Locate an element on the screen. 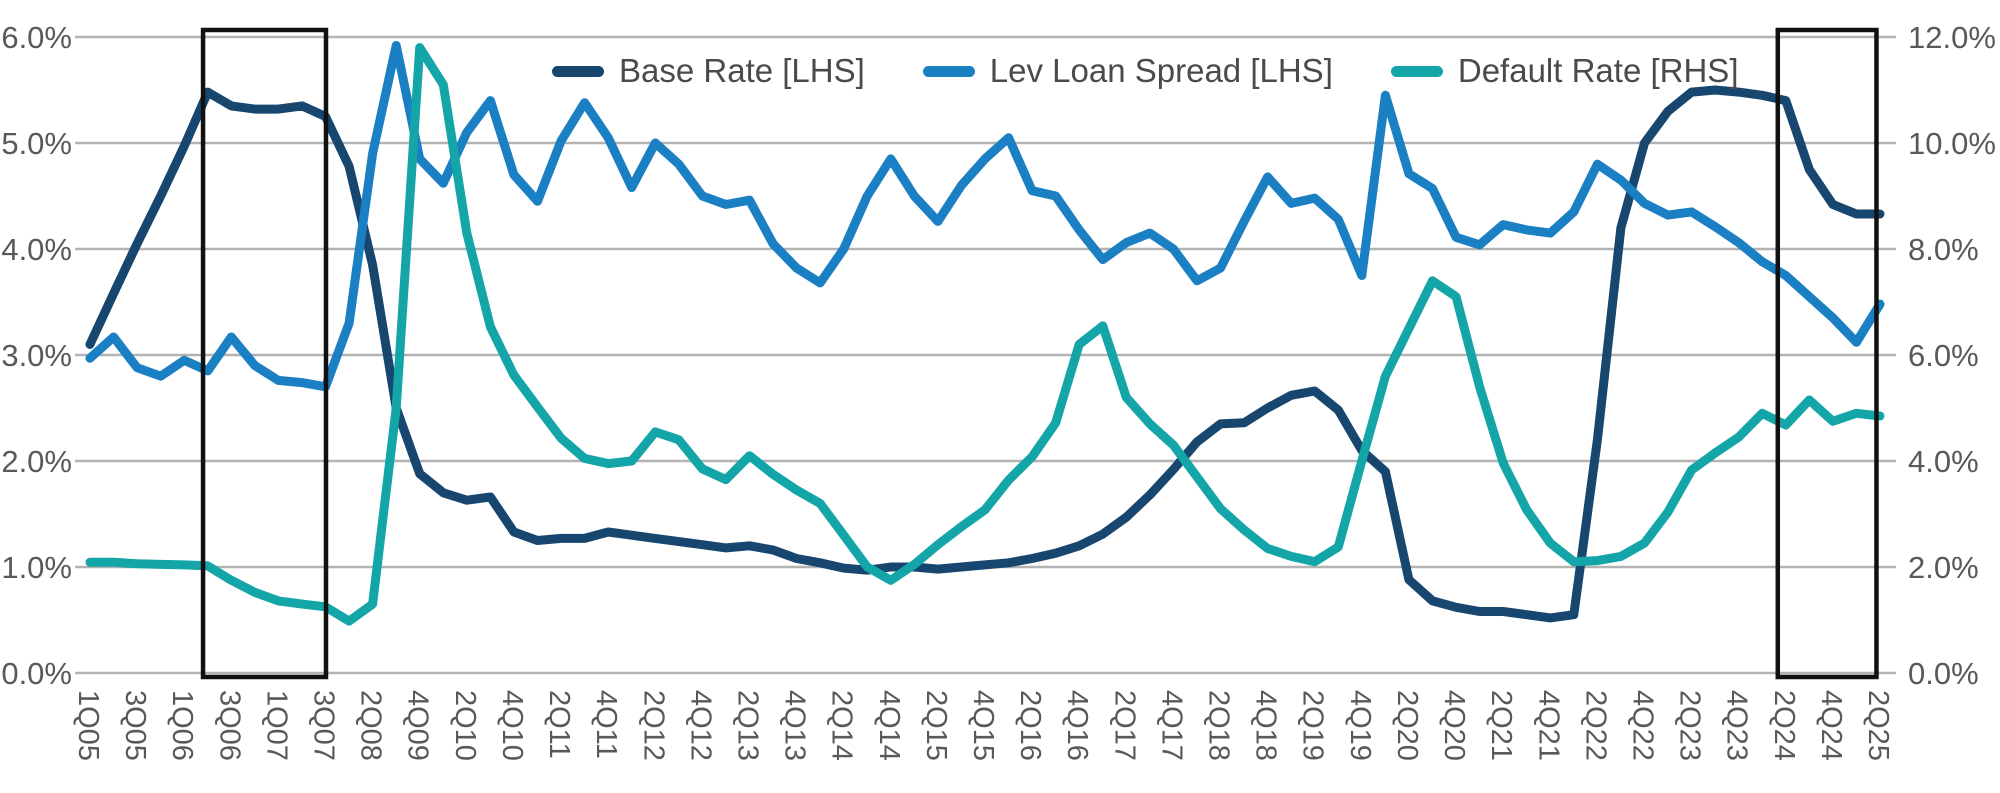 The height and width of the screenshot is (793, 2000). legend-item-default-rate: Default Rate [RHS] is located at coordinates (1564, 71).